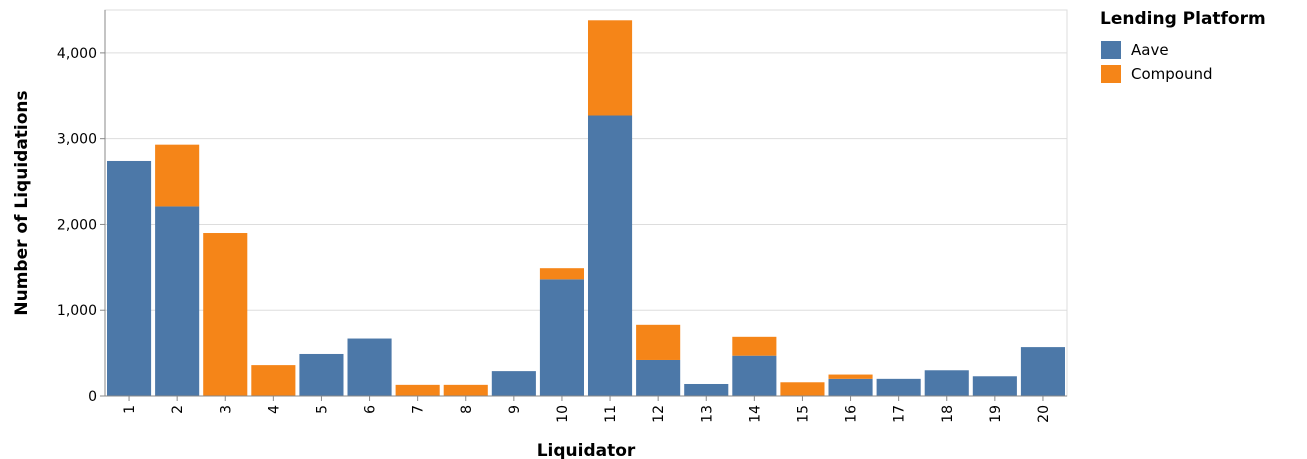 The height and width of the screenshot is (459, 1307). What do you see at coordinates (77, 140) in the screenshot?
I see `y-tick-label: 3,000` at bounding box center [77, 140].